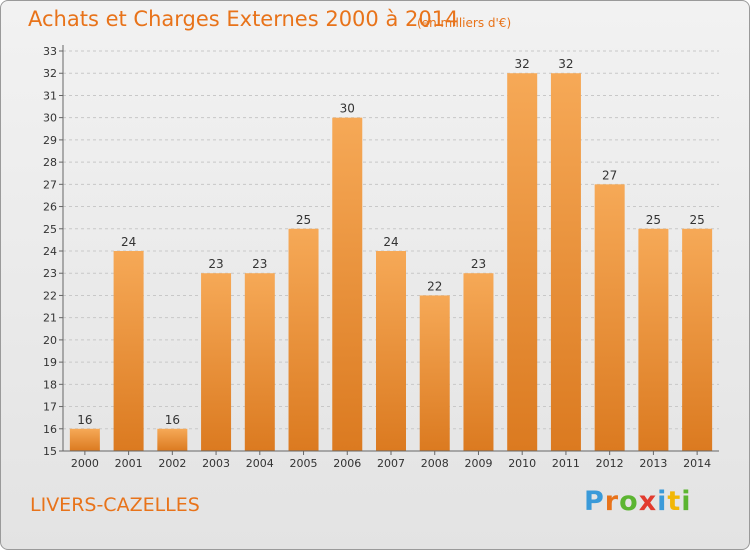 The width and height of the screenshot is (750, 550). What do you see at coordinates (50, 407) in the screenshot?
I see `y-tick-label: 17` at bounding box center [50, 407].